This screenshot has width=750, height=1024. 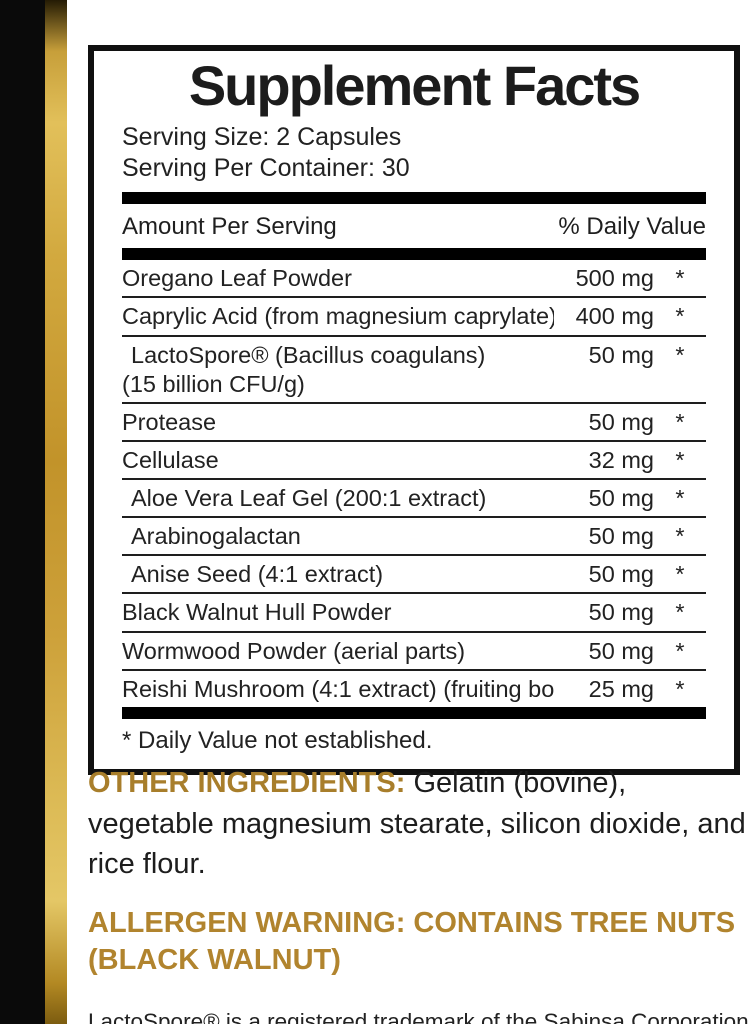 I want to click on table-row: Wormwood Powder (aerial parts) 50 mg *, so click(x=414, y=652).